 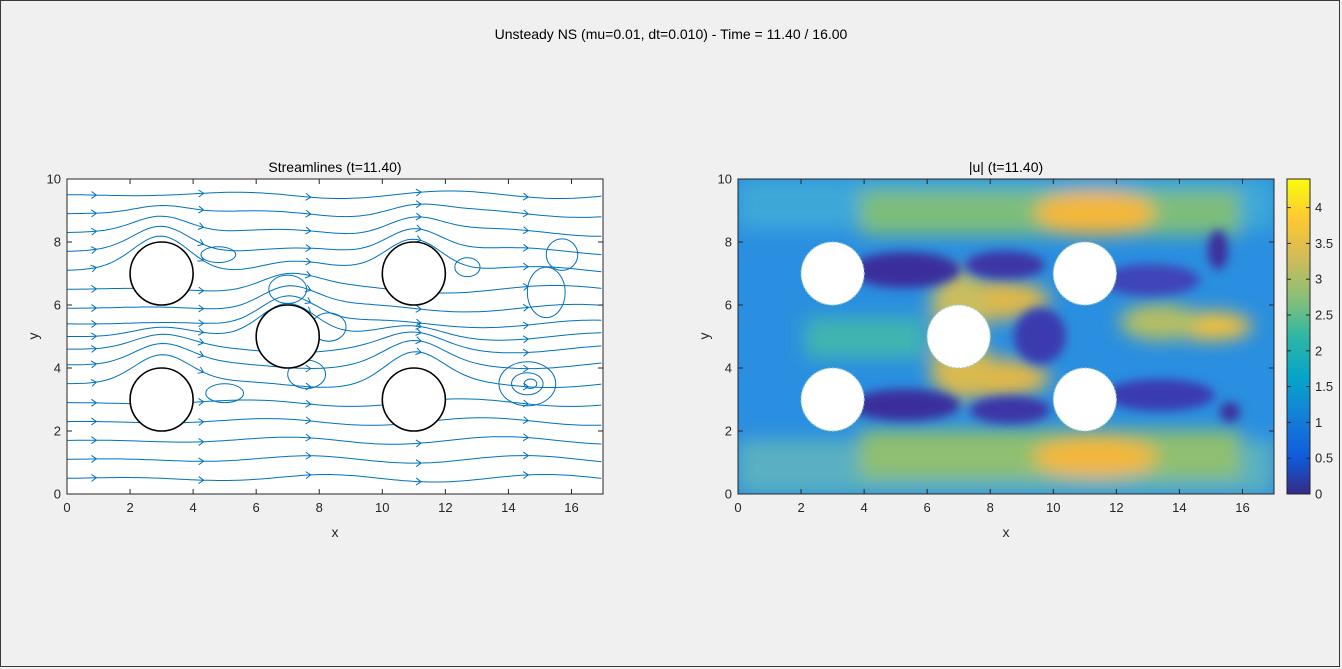 I want to click on streamline-xtick-label: 2, so click(x=129, y=507).